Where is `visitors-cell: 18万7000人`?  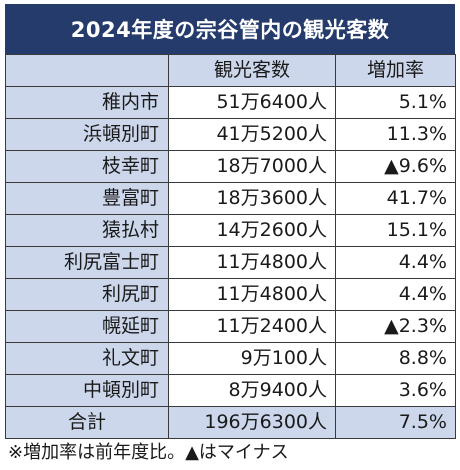 visitors-cell: 18万7000人 is located at coordinates (252, 166).